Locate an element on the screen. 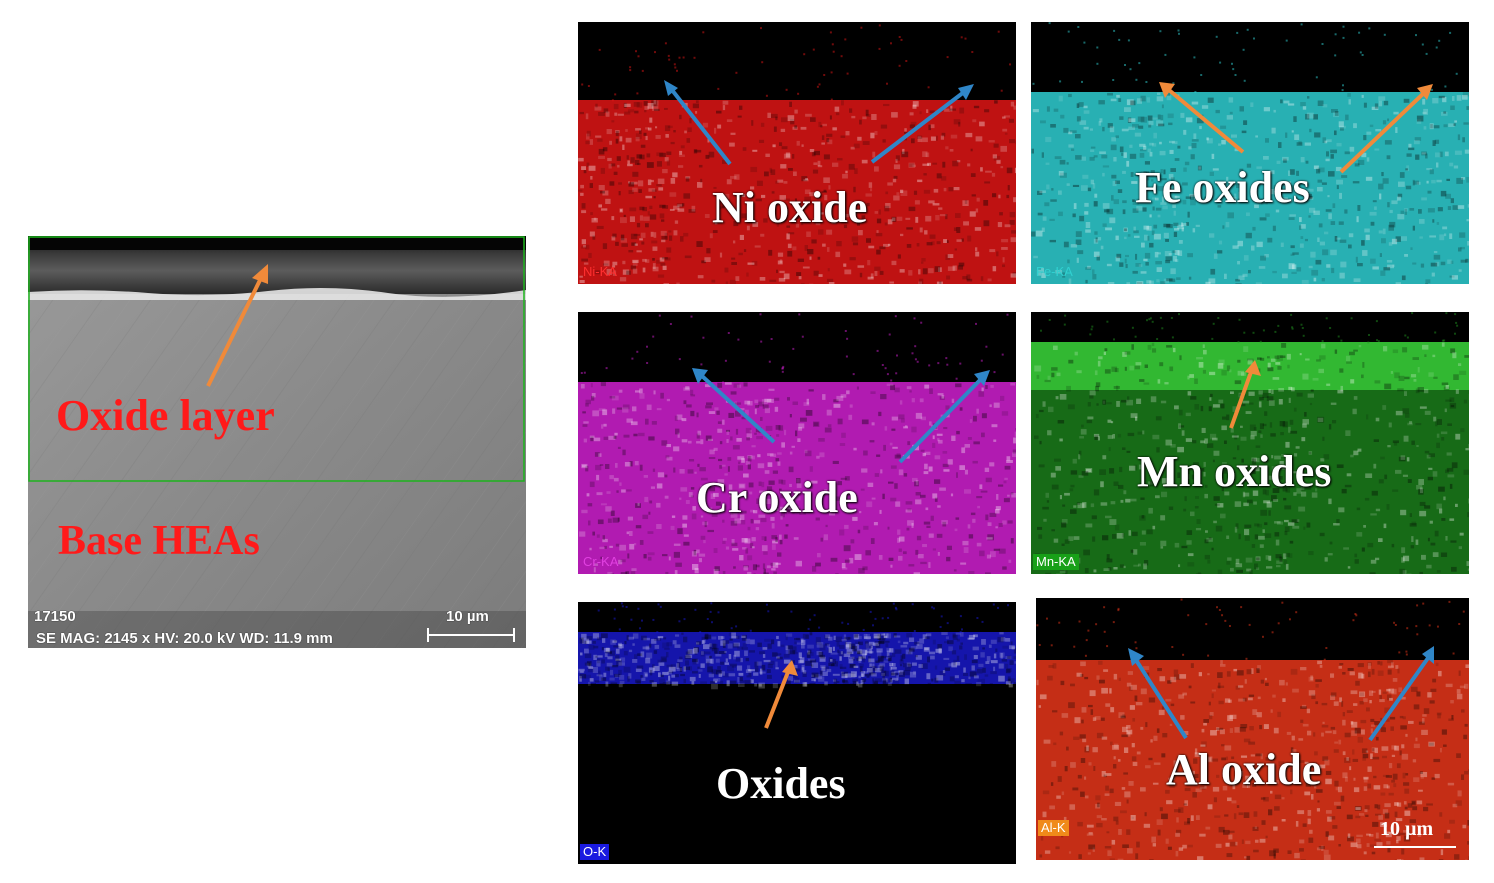  base-heas-label: Base HEAs is located at coordinates (159, 541).